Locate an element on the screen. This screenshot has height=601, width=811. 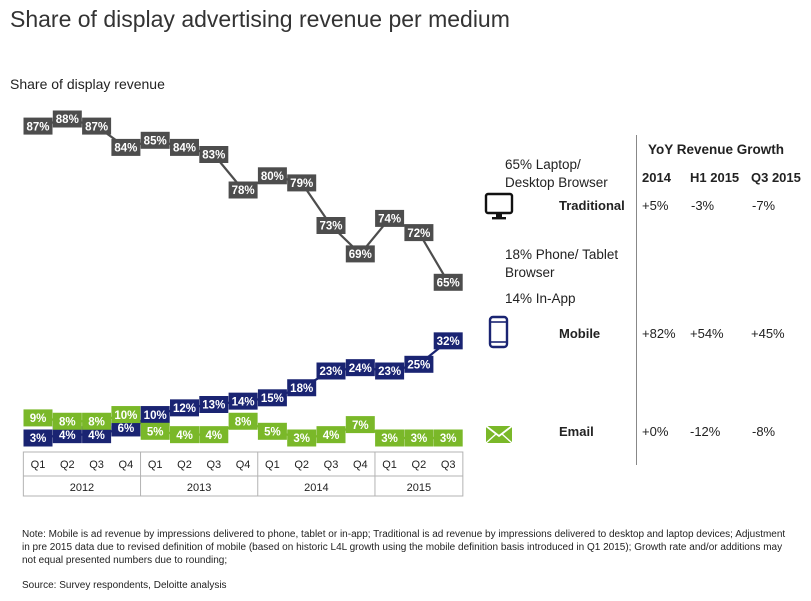
x-tick-label-12: Q1 is located at coordinates (389, 465).